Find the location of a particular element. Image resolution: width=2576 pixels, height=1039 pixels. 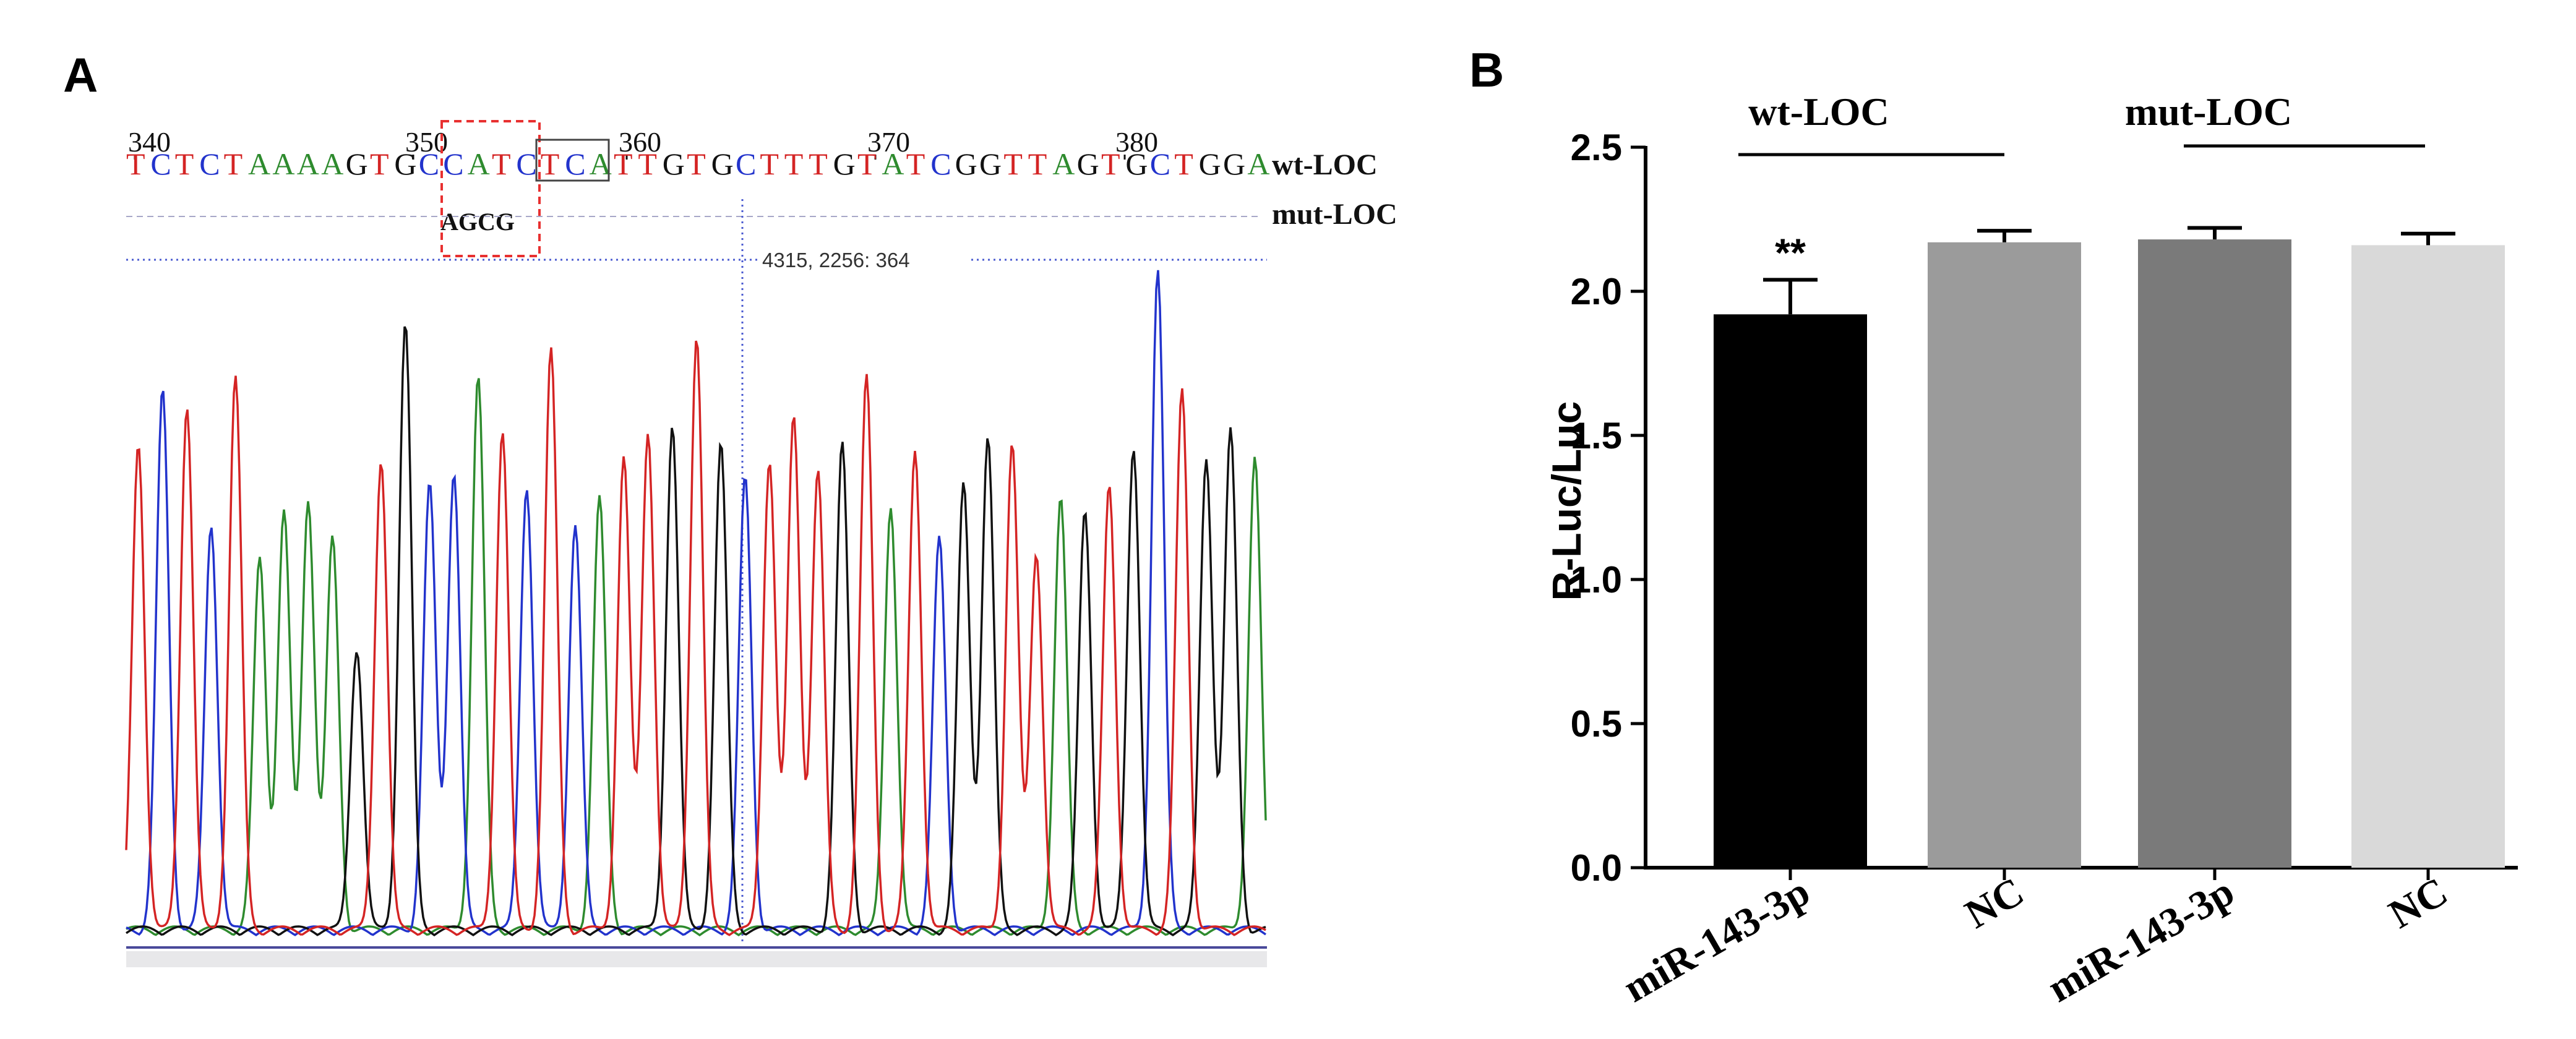

ruler-tick: 370 is located at coordinates (889, 142).